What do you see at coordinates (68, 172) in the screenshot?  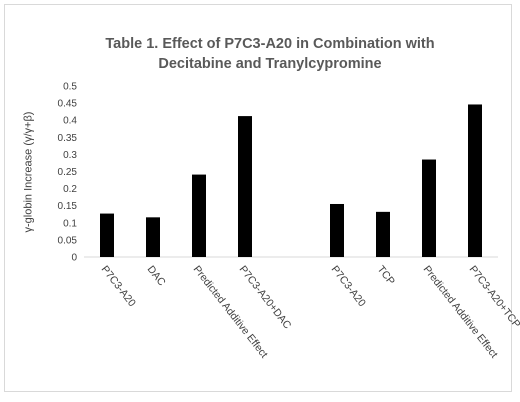 I see `y-tick-label: 0.25` at bounding box center [68, 172].